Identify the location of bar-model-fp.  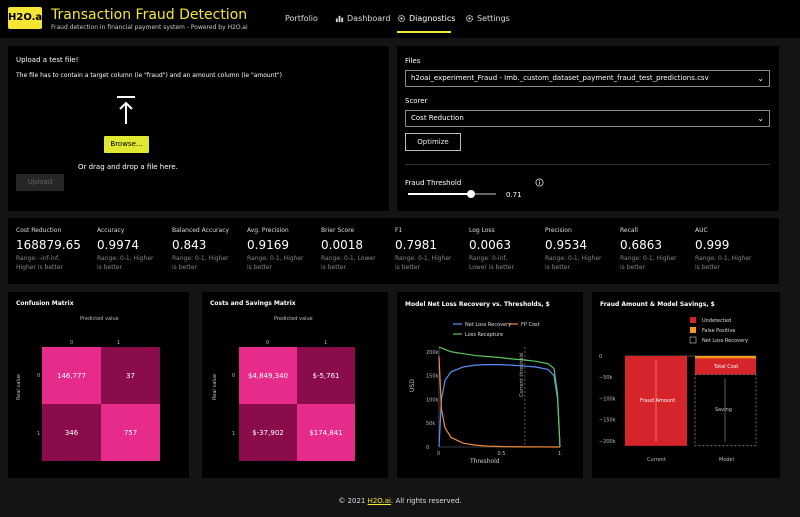
(725, 357).